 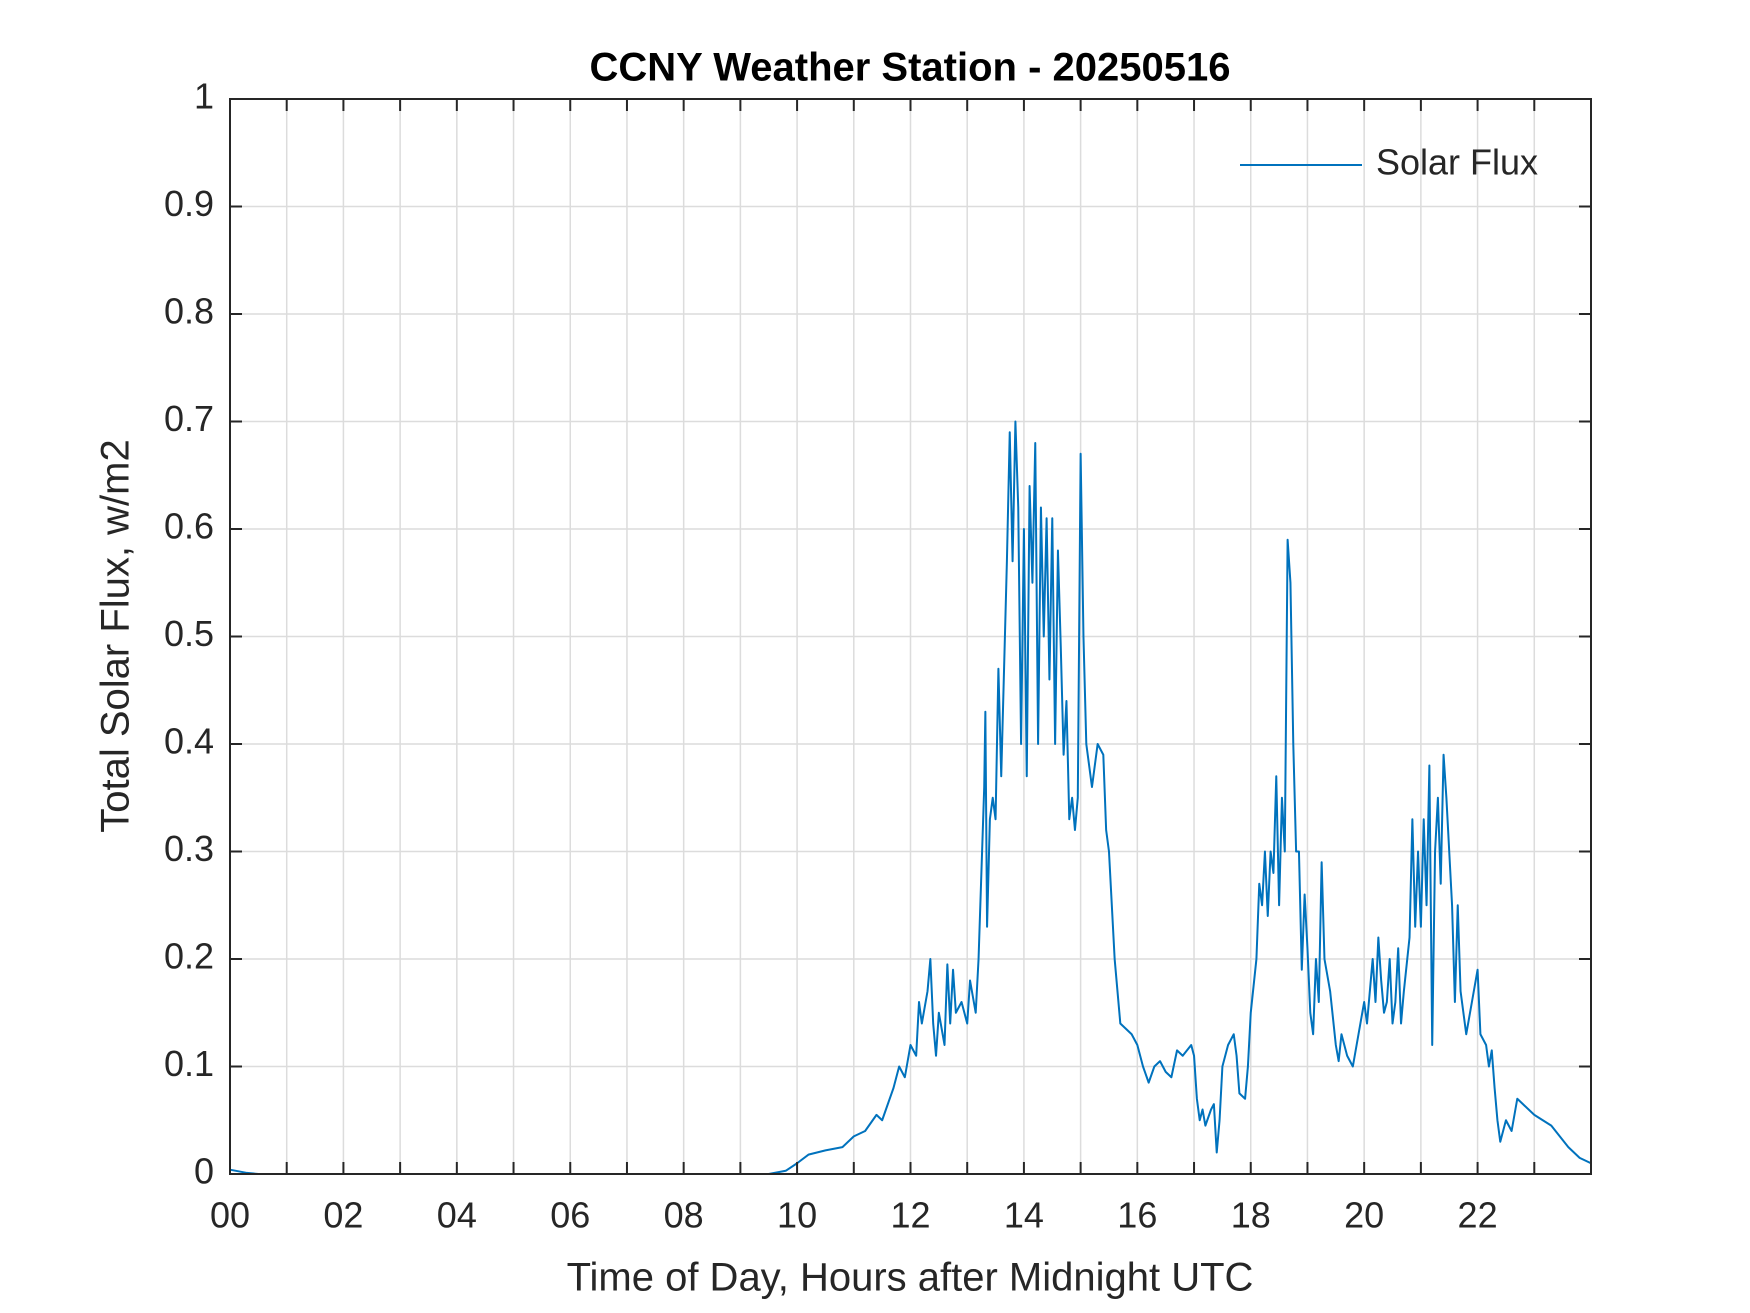 What do you see at coordinates (189, 956) in the screenshot?
I see `y-tick-label: 0.2` at bounding box center [189, 956].